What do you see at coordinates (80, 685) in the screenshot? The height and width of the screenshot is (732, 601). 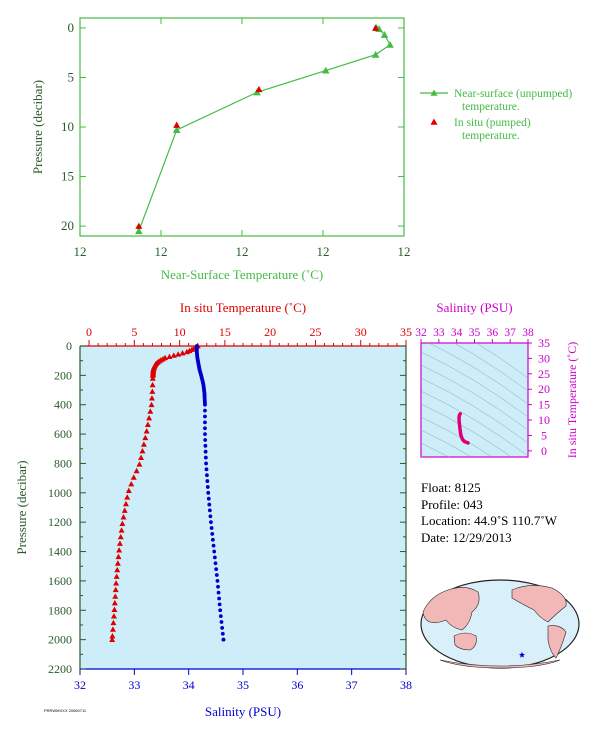 I see `salinity-tick-label: 32` at bounding box center [80, 685].